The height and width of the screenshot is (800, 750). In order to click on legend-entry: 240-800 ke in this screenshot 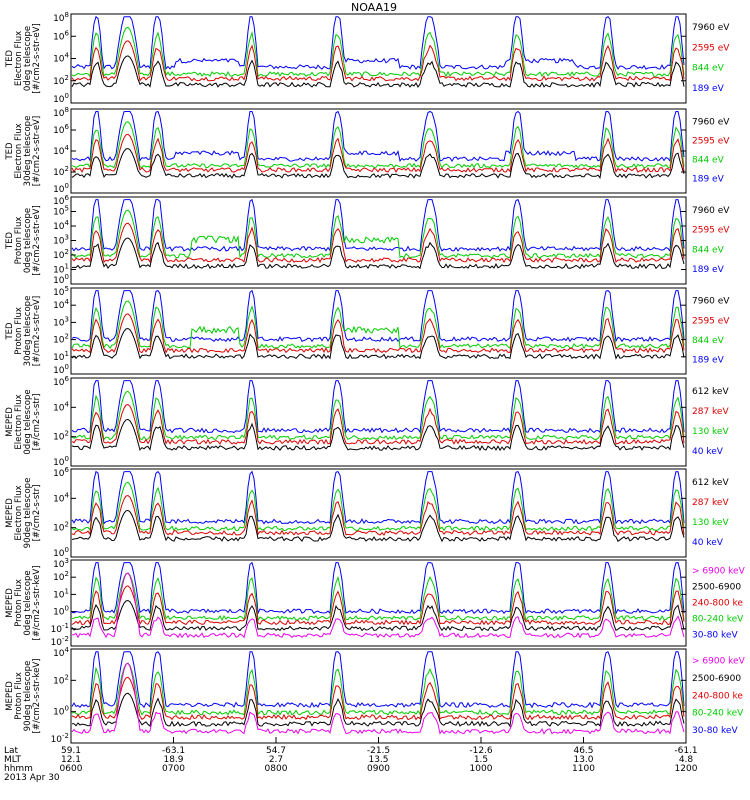, I will do `click(717, 696)`.